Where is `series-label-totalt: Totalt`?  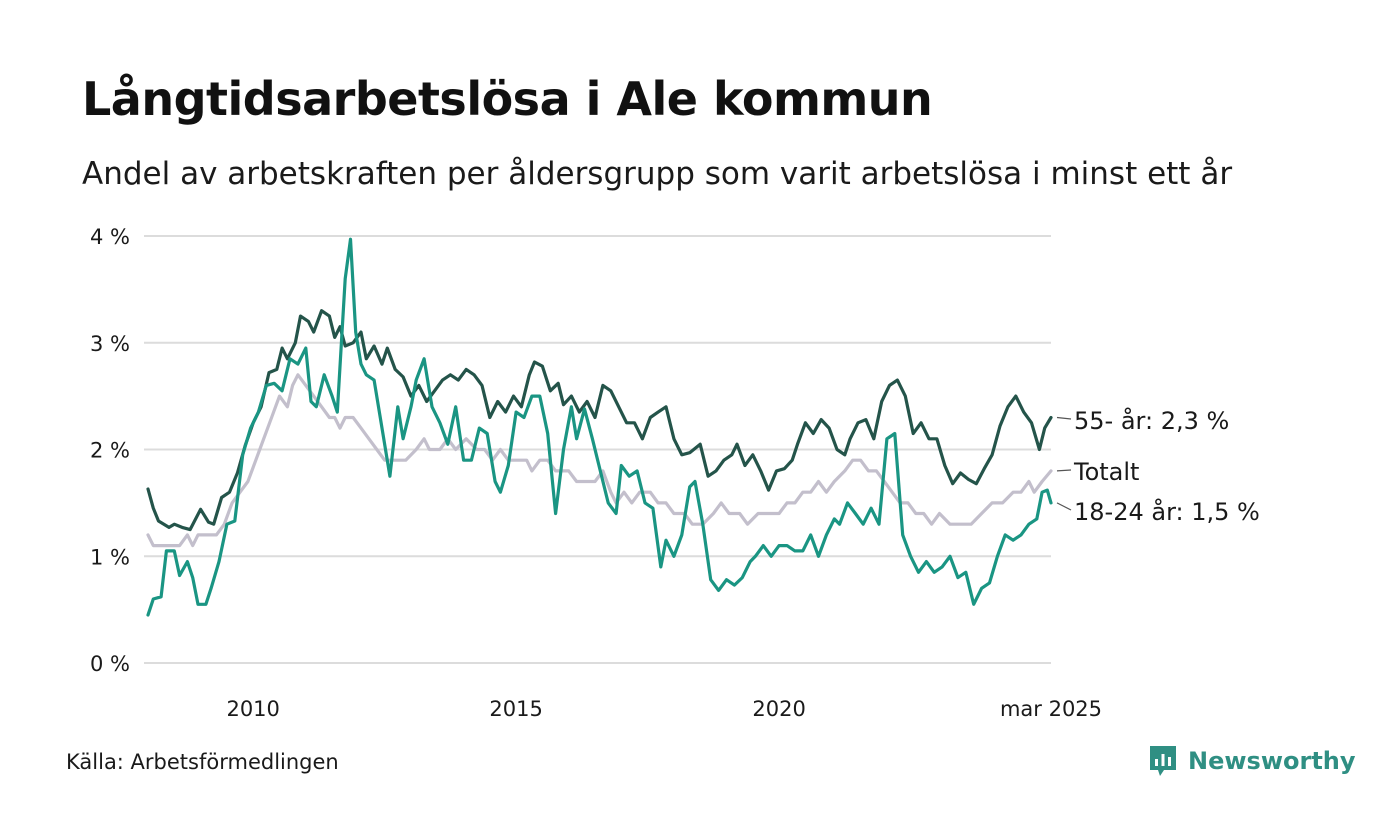
series-label-totalt: Totalt is located at coordinates (1106, 472).